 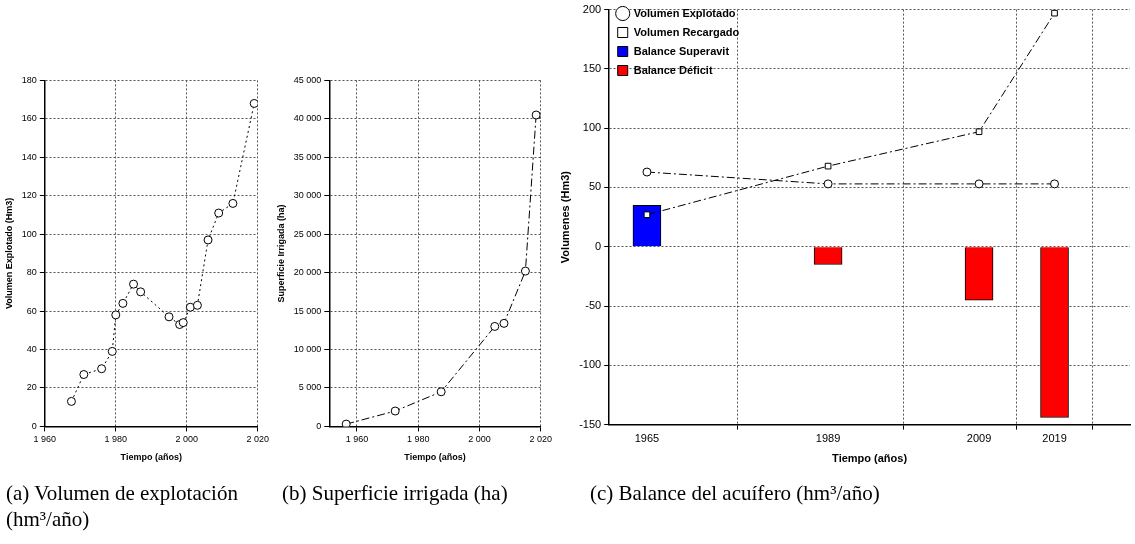 I want to click on y-tick-label: 180, so click(x=29, y=79).